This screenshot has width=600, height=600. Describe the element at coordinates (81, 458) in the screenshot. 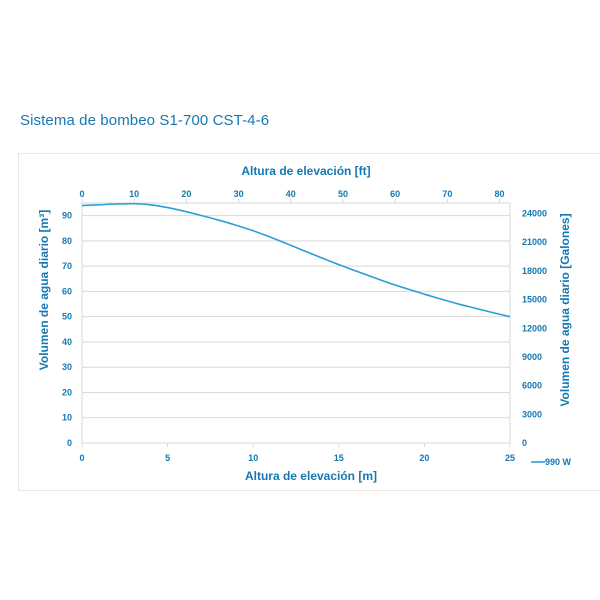

I see `tick-label-x: 0` at that location.